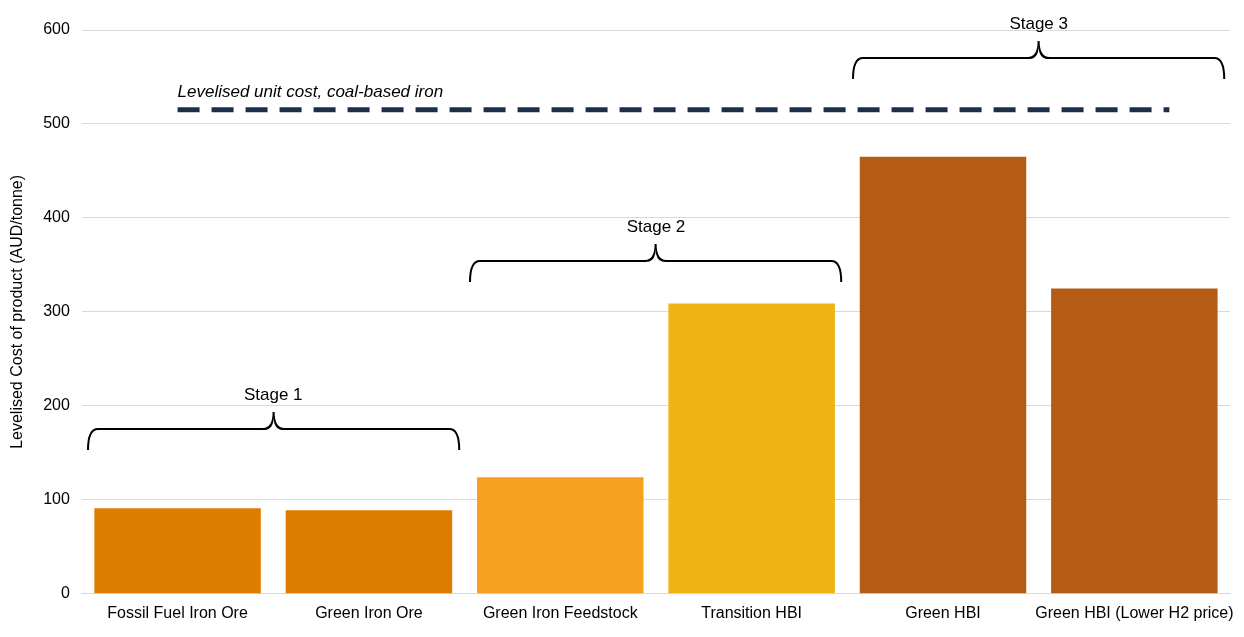 This screenshot has height=637, width=1244. What do you see at coordinates (656, 226) in the screenshot?
I see `annotation: Stage 2` at bounding box center [656, 226].